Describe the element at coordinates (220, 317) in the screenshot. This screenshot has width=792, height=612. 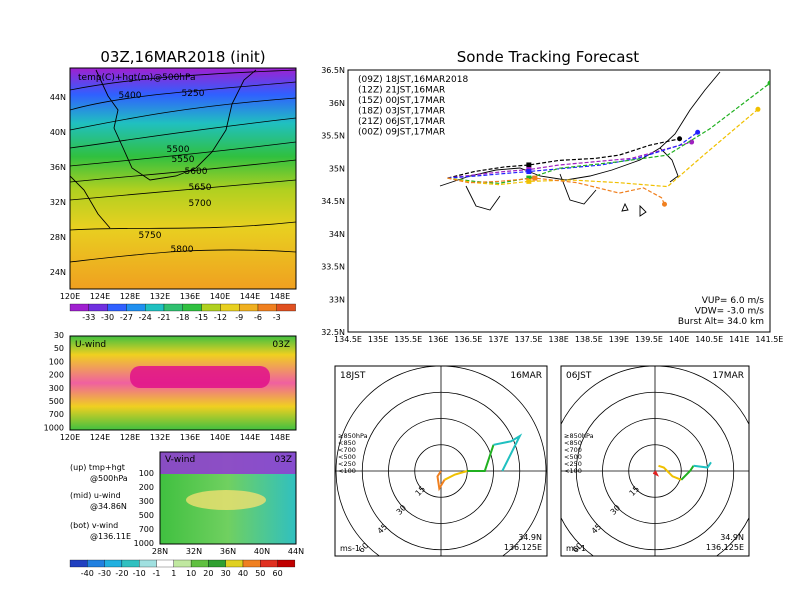
I see `colorbar-label: -12` at that location.